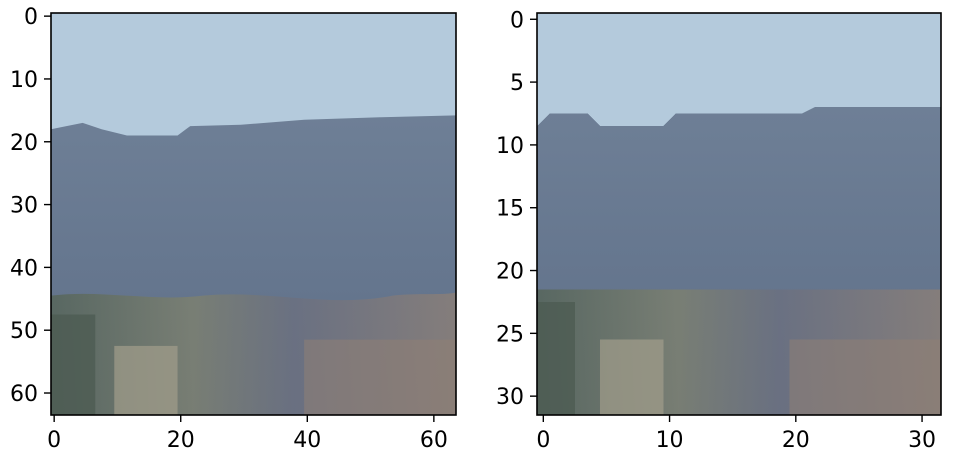  What do you see at coordinates (670, 440) in the screenshot?
I see `right-x-tick-label: 10` at bounding box center [670, 440].